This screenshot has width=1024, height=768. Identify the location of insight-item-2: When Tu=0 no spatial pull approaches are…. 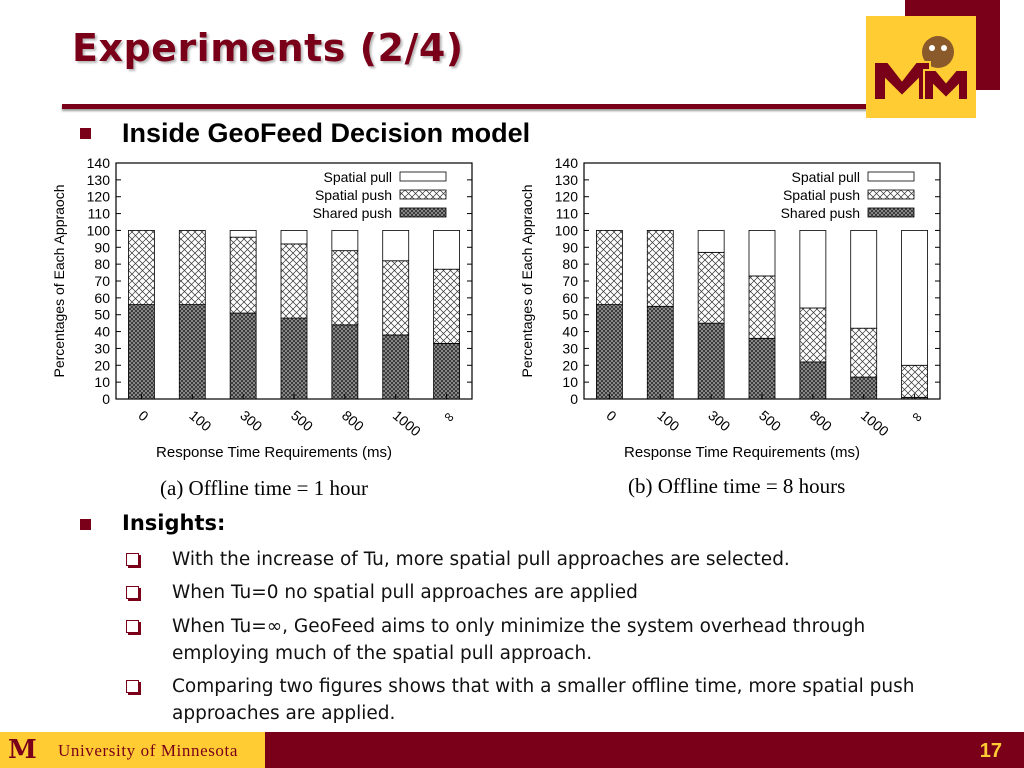
(405, 592).